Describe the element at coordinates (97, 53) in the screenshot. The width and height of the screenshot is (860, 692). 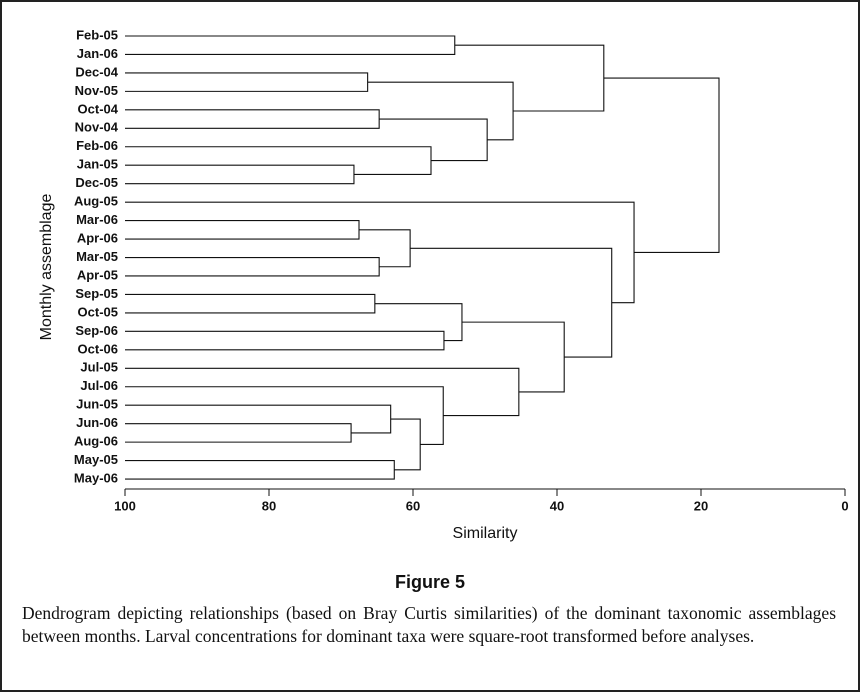
I see `leaf-label: Jan-06` at that location.